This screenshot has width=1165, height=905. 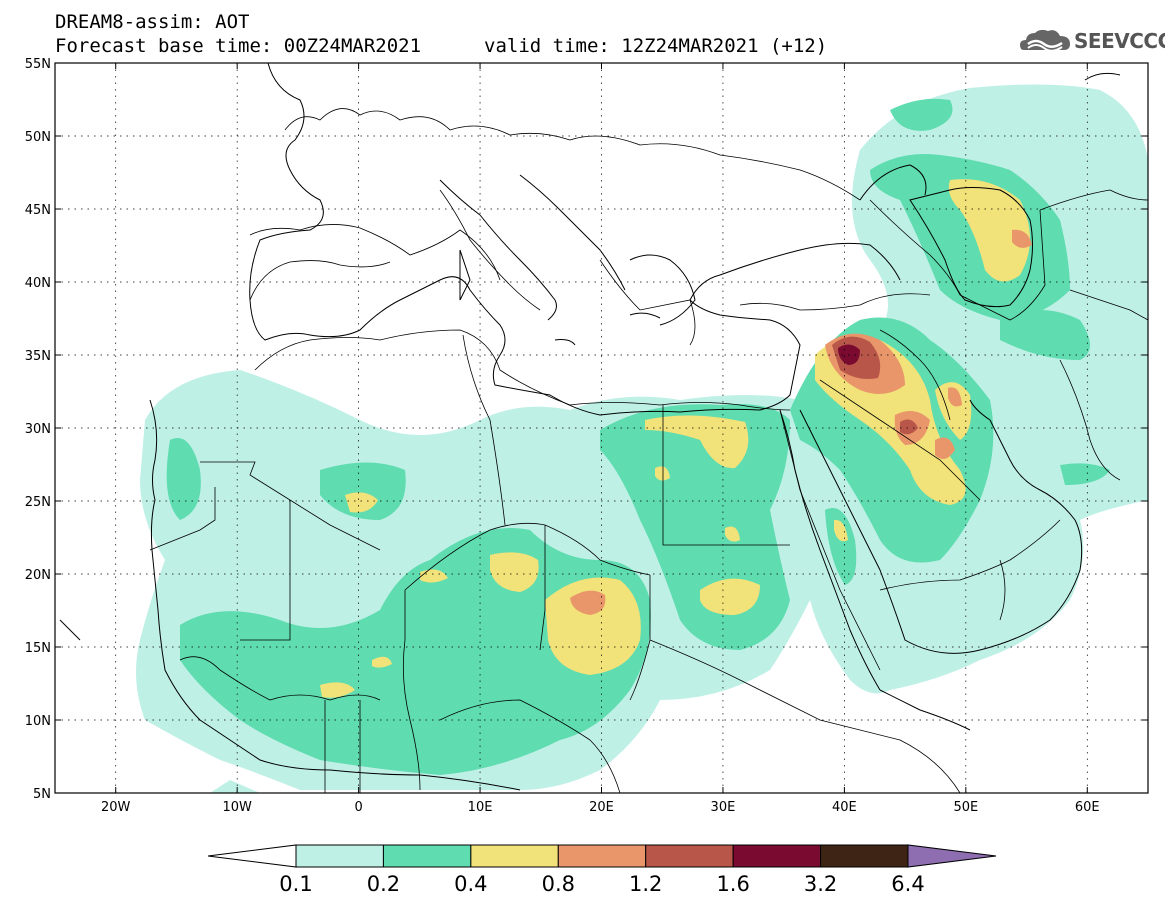 I want to click on lat-labels: 55N 50N 45N 40N 35N 30N 25N 20N 15N 10N 5N, so click(x=38, y=429).